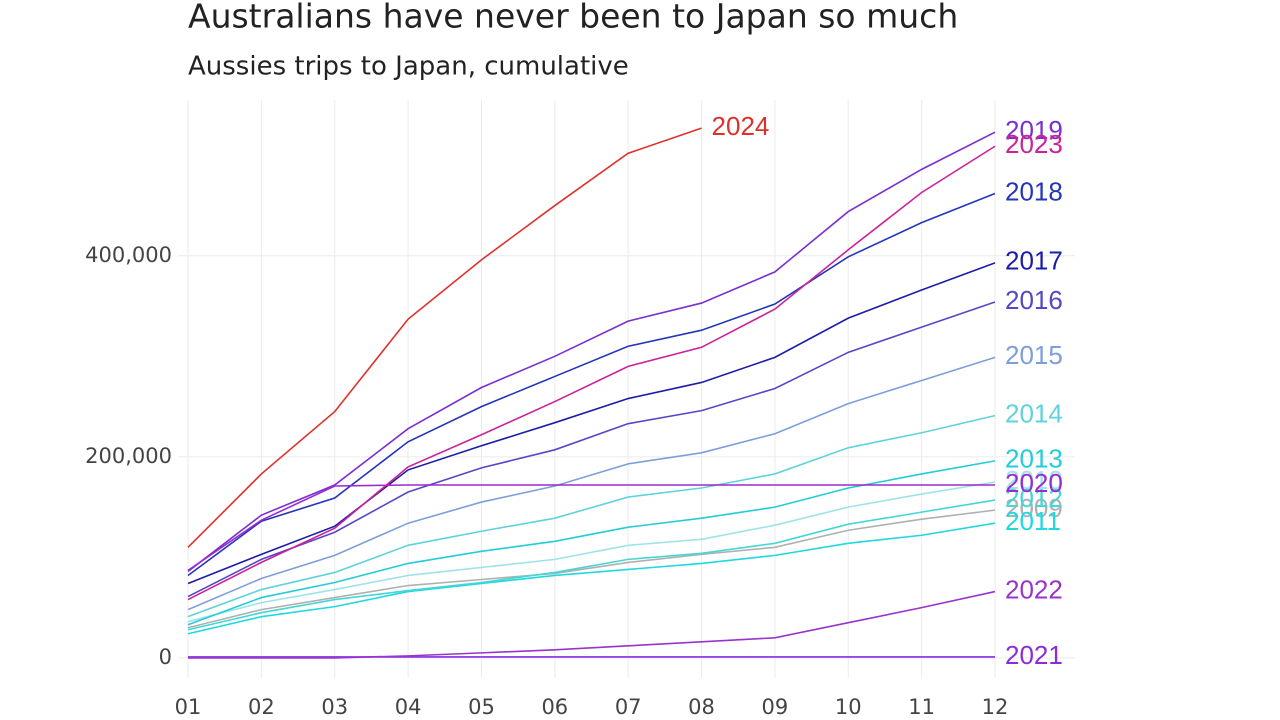 Image resolution: width=1280 pixels, height=720 pixels. I want to click on series-label: 2016, so click(1034, 300).